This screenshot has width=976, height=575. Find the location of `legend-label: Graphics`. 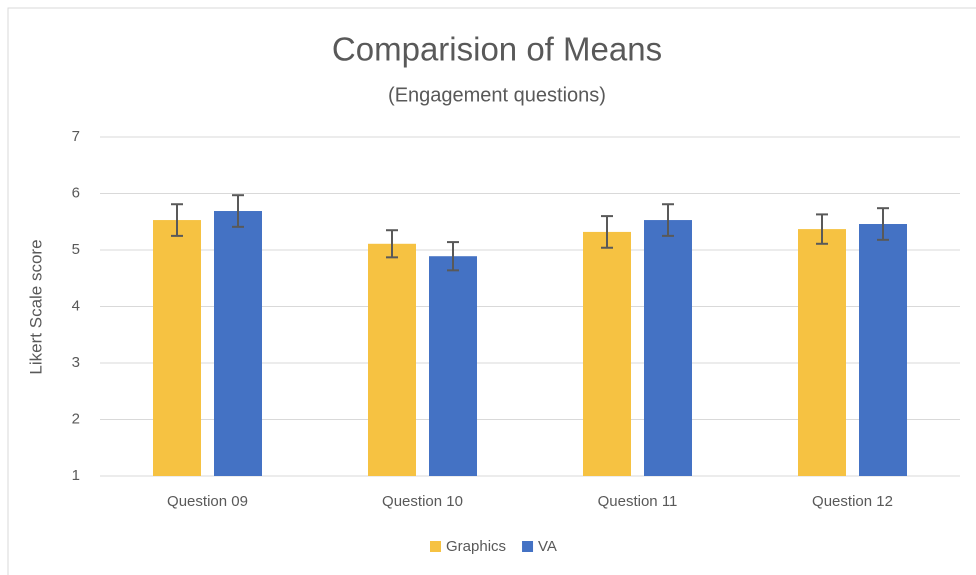

legend-label: Graphics is located at coordinates (476, 546).